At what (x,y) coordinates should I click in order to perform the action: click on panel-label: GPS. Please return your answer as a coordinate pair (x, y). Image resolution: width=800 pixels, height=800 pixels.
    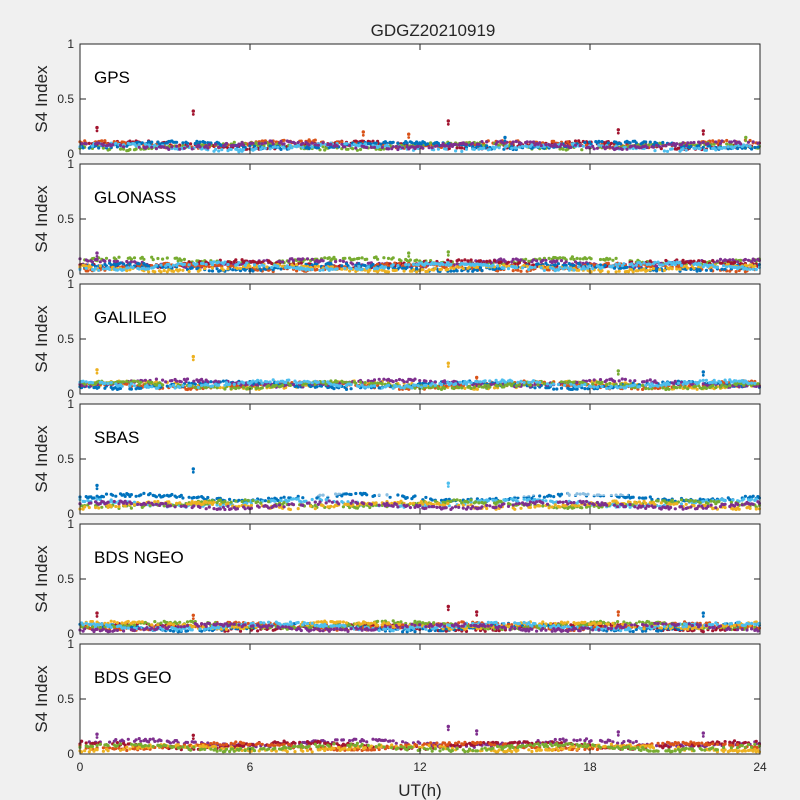
    Looking at the image, I should click on (112, 77).